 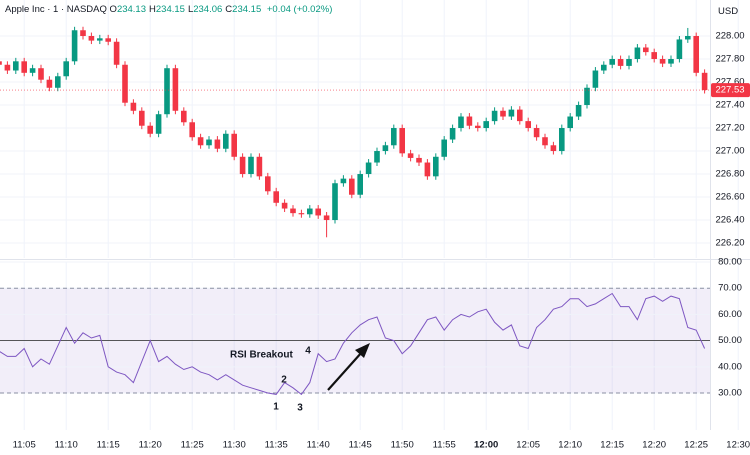 I want to click on x-tick-label: 11:50, so click(x=402, y=445).